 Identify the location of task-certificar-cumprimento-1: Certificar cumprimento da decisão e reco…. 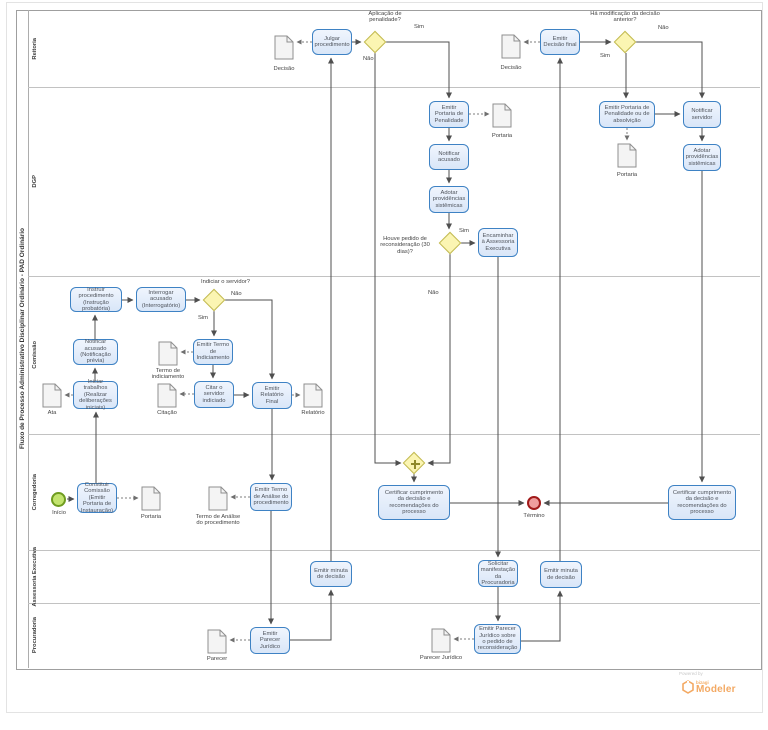
(414, 502).